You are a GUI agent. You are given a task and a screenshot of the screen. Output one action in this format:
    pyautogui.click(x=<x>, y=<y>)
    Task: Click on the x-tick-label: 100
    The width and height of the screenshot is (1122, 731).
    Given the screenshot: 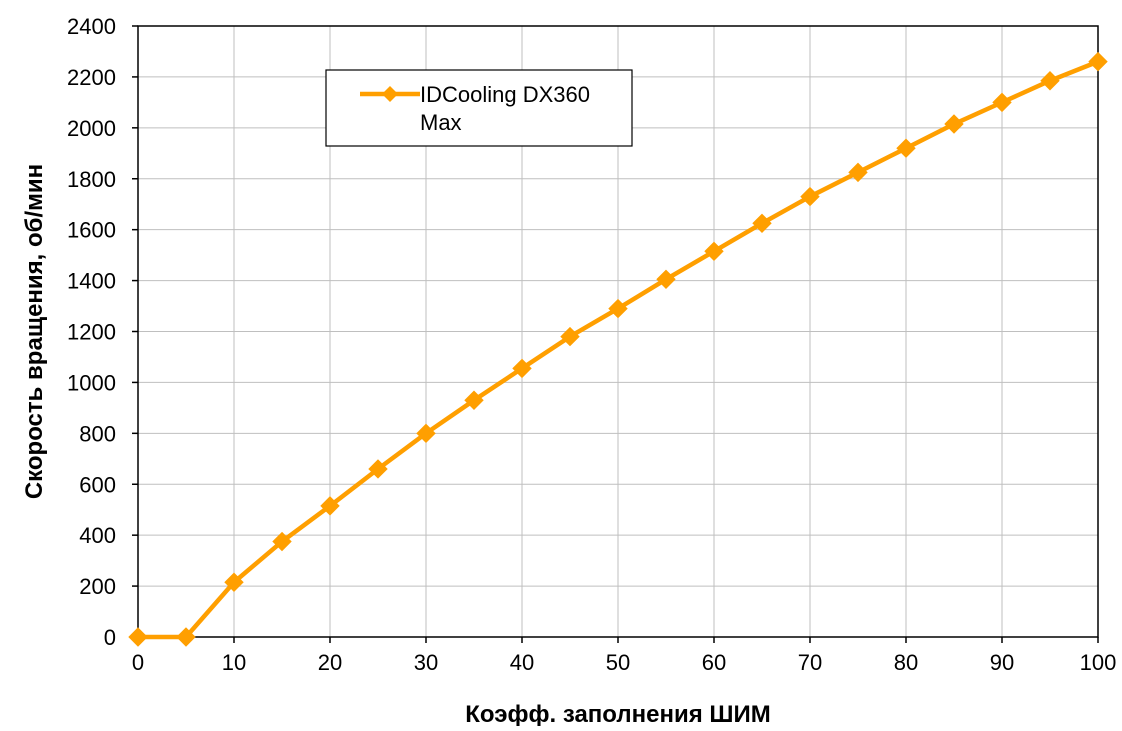 What is the action you would take?
    pyautogui.click(x=1098, y=662)
    